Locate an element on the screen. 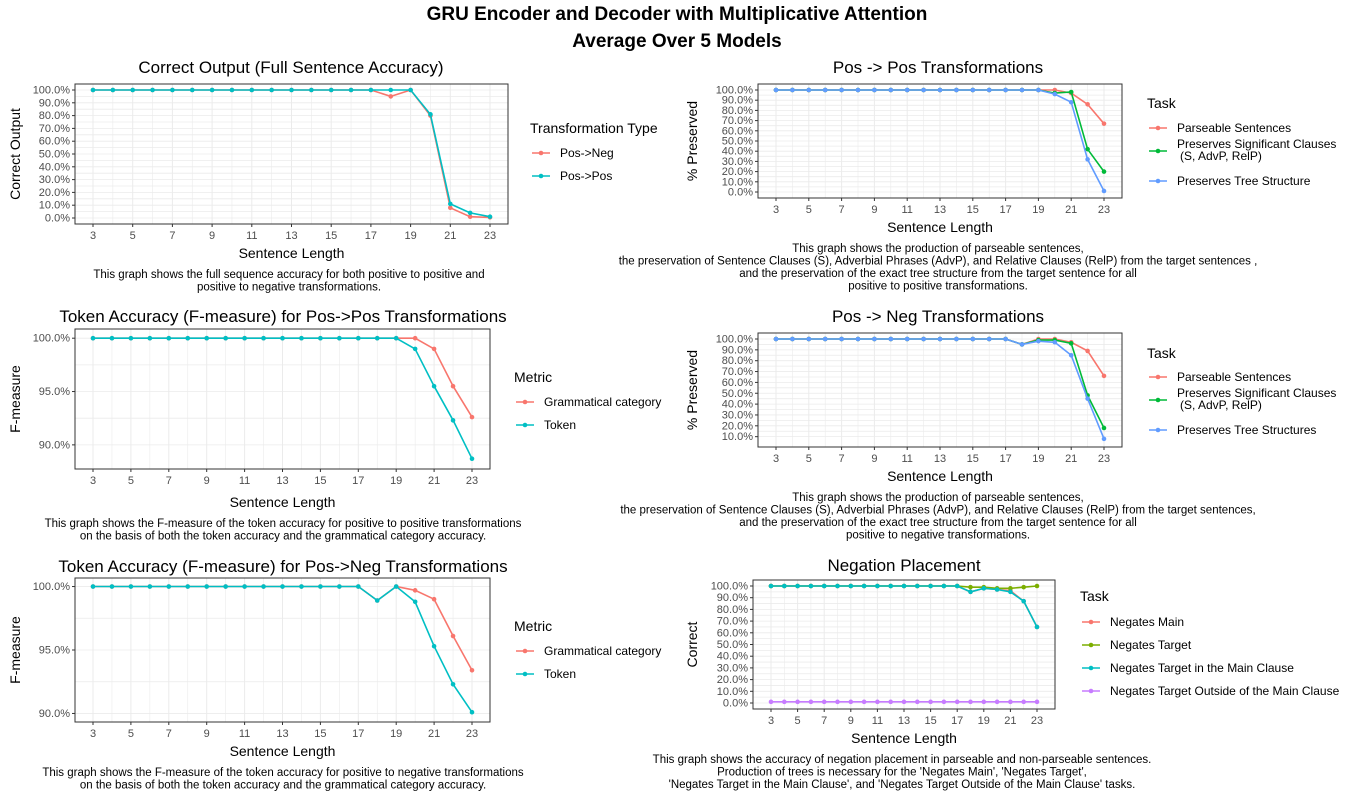 The image size is (1354, 799). ytick-label: 0.0% is located at coordinates (57, 219).